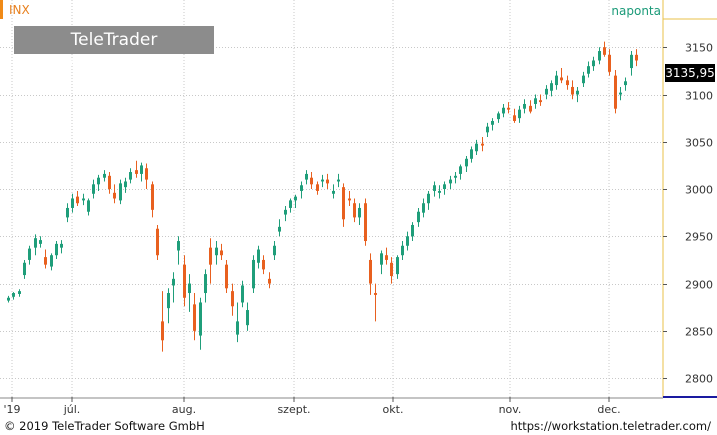 The height and width of the screenshot is (435, 717). Describe the element at coordinates (699, 285) in the screenshot. I see `y-tick-label: 2900` at that location.